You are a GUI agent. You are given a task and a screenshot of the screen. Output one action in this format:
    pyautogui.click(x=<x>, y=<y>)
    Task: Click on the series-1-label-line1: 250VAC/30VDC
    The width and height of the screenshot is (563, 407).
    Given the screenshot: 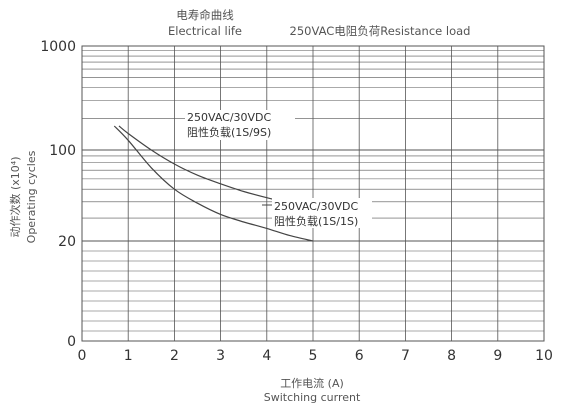 What is the action you would take?
    pyautogui.click(x=229, y=117)
    